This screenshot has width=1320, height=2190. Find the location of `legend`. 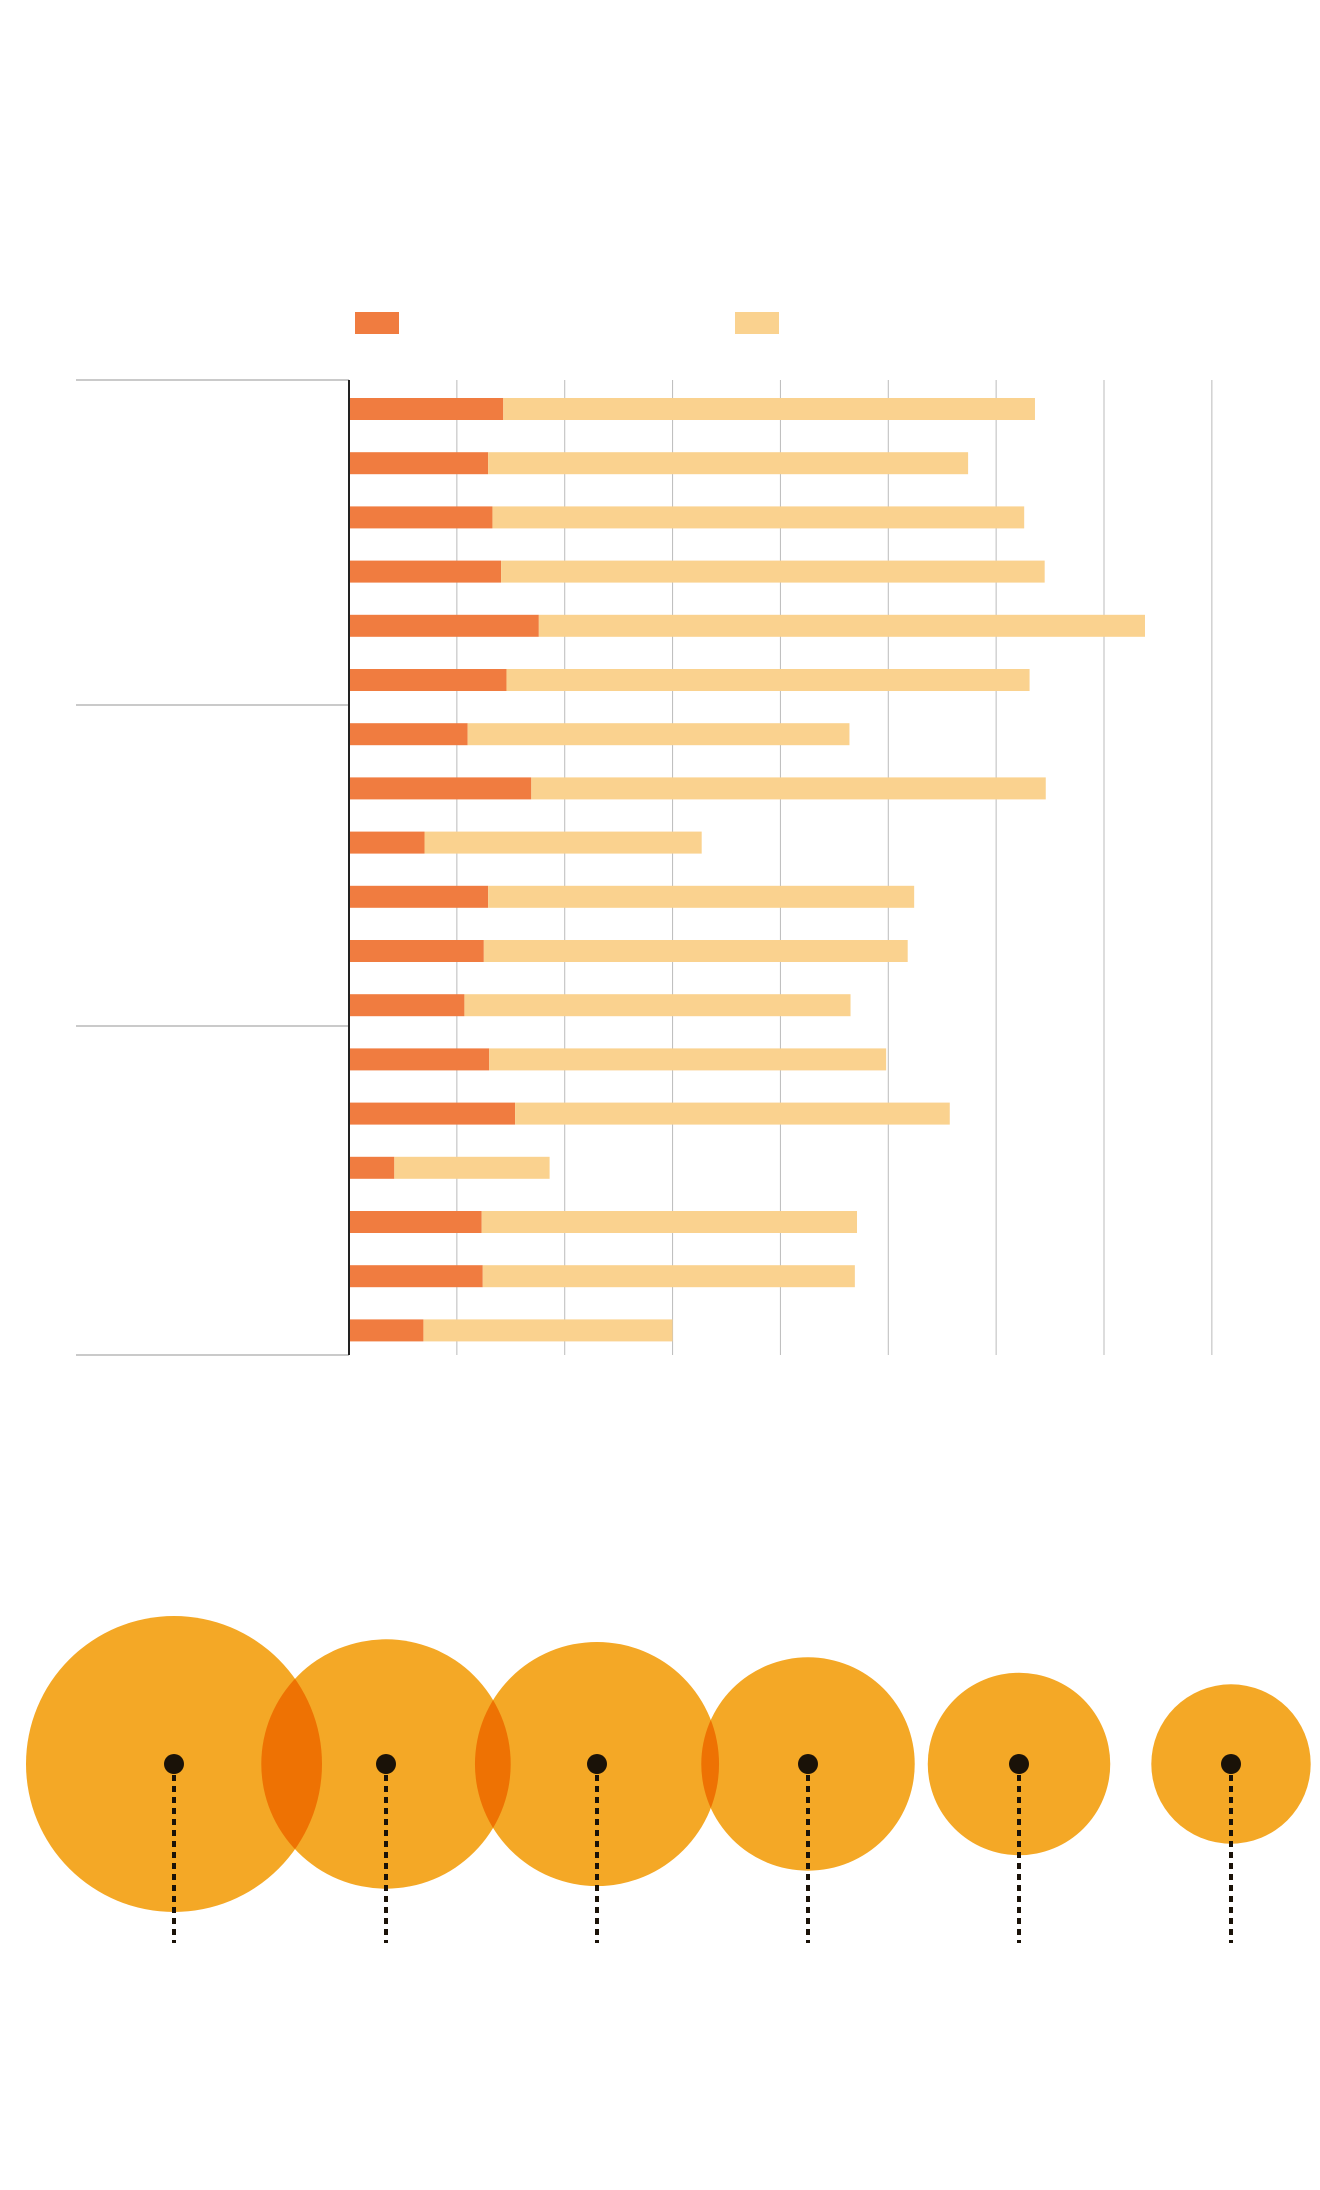

legend is located at coordinates (567, 323).